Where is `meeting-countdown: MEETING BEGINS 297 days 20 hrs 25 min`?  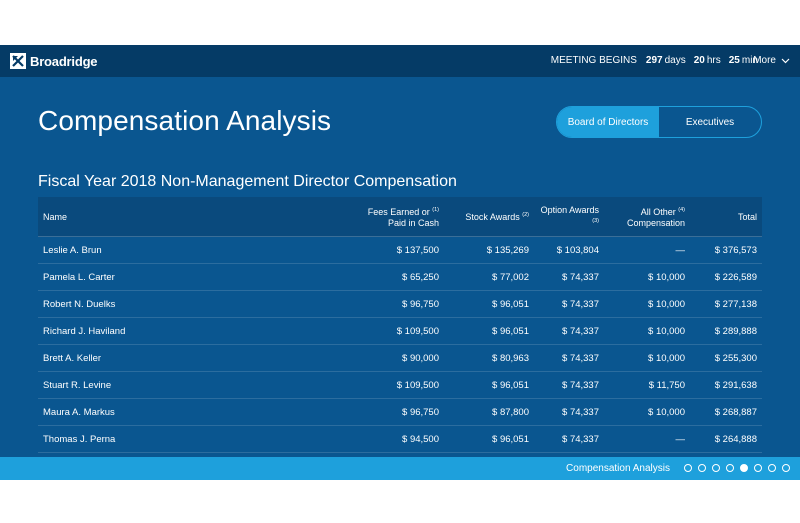 meeting-countdown: MEETING BEGINS 297 days 20 hrs 25 min is located at coordinates (658, 60).